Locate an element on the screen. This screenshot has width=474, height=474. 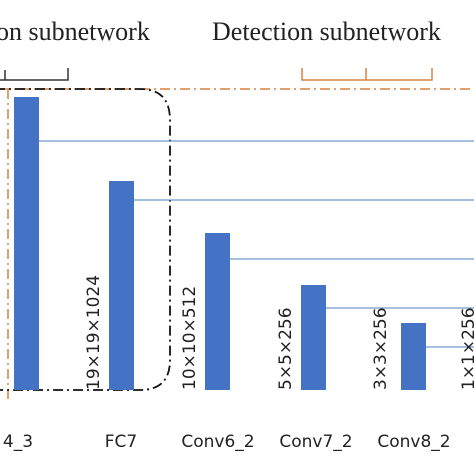
right-title: Detection subnetwork is located at coordinates (326, 31).